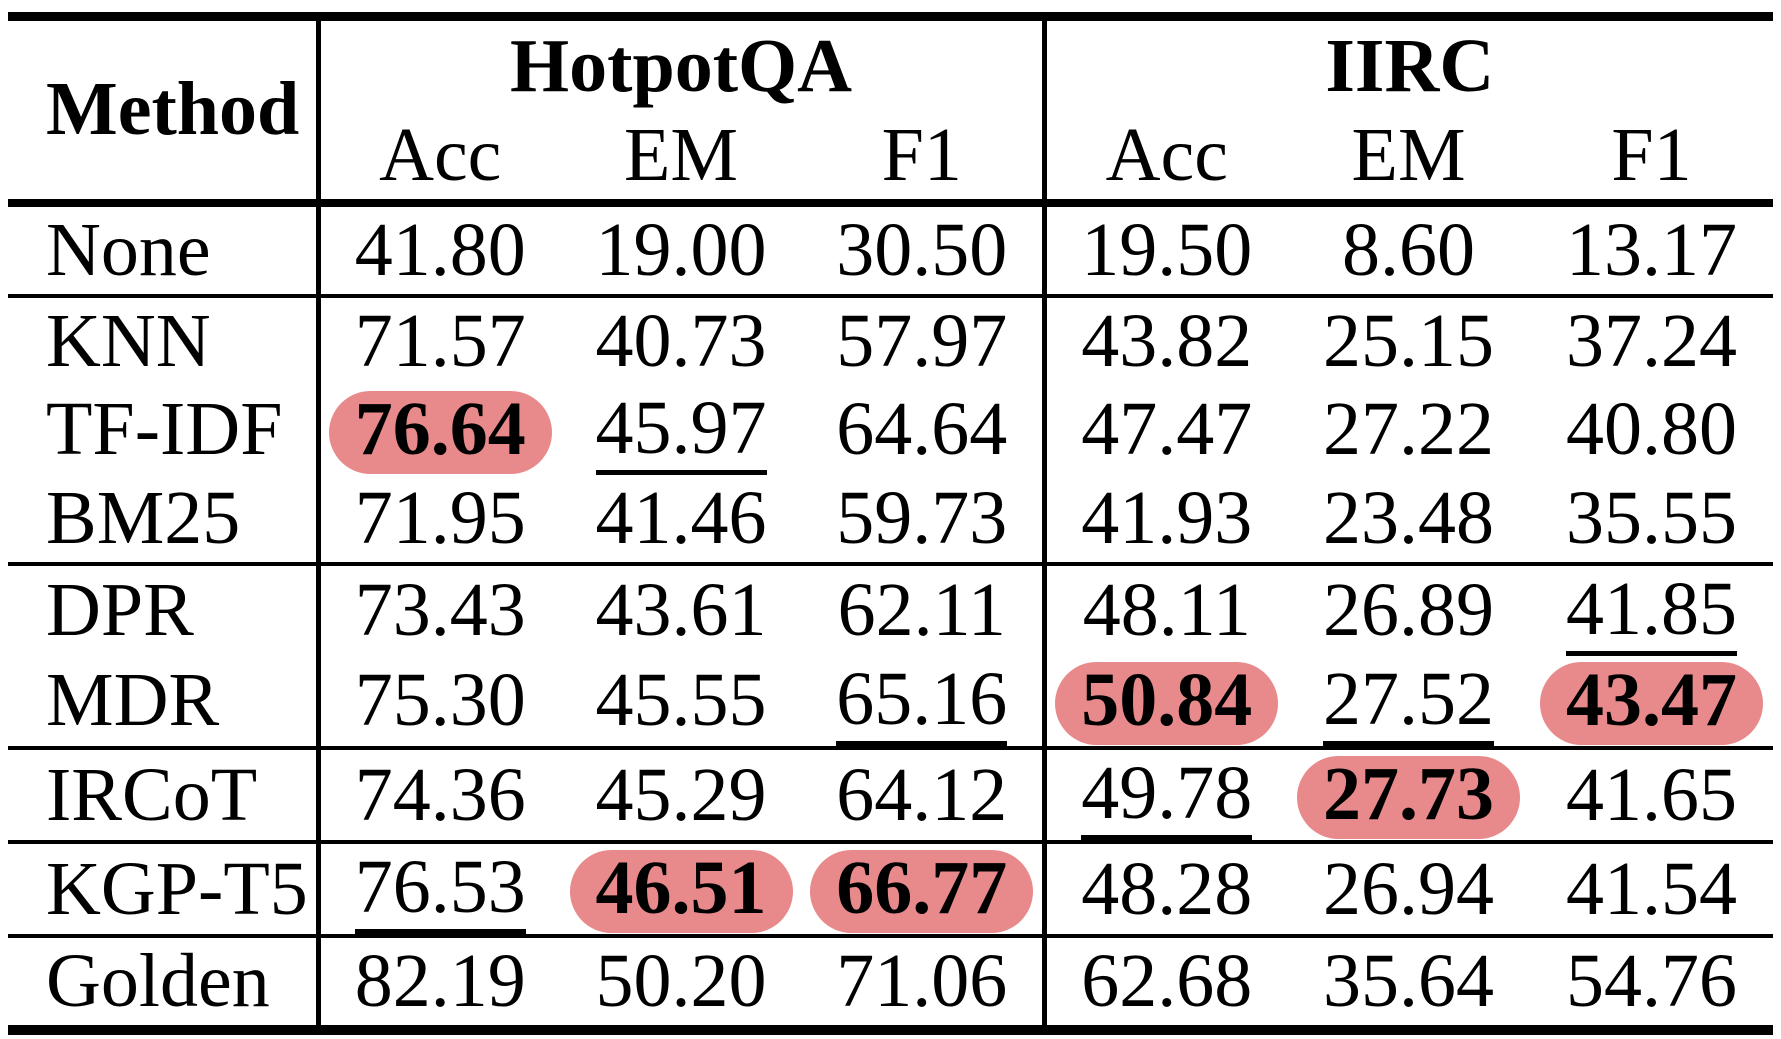 Image resolution: width=1781 pixels, height=1039 pixels. What do you see at coordinates (158, 981) in the screenshot?
I see `method-cell-golden: Golden` at bounding box center [158, 981].